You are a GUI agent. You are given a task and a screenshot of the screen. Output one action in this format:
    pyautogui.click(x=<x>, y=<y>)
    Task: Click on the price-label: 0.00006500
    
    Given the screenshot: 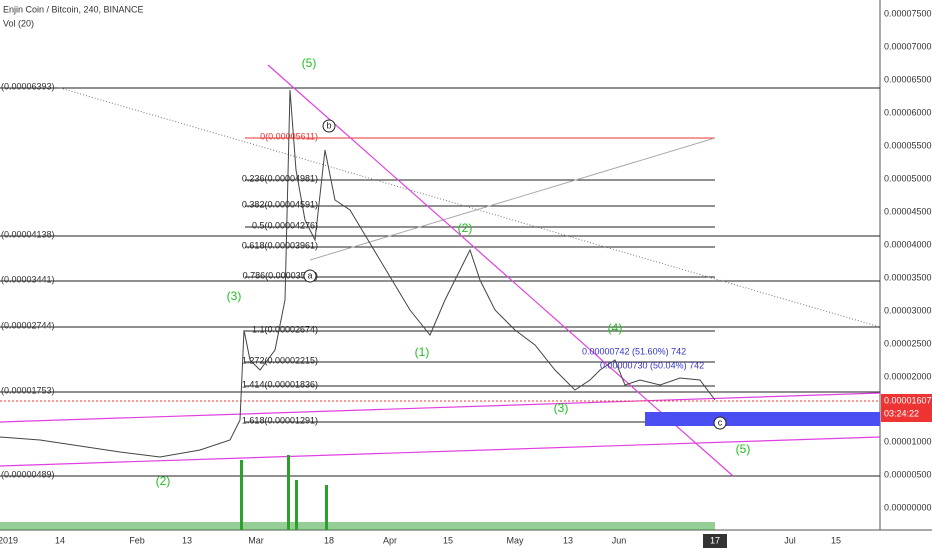 What is the action you would take?
    pyautogui.click(x=908, y=79)
    